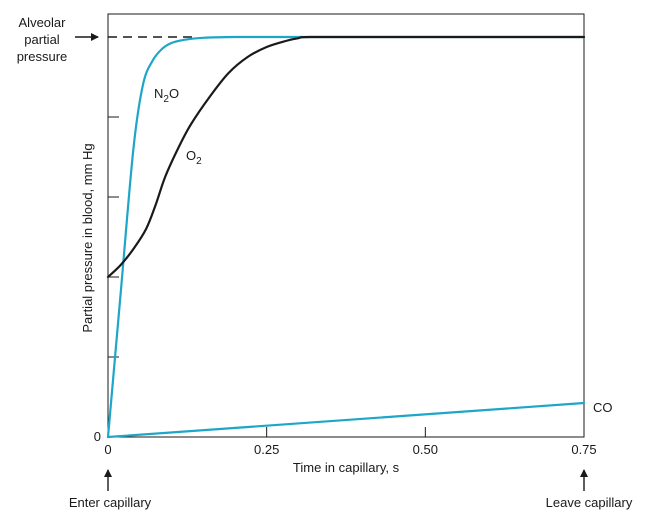 The width and height of the screenshot is (652, 522). What do you see at coordinates (266, 449) in the screenshot?
I see `x-tick-label-1: 0.25` at bounding box center [266, 449].